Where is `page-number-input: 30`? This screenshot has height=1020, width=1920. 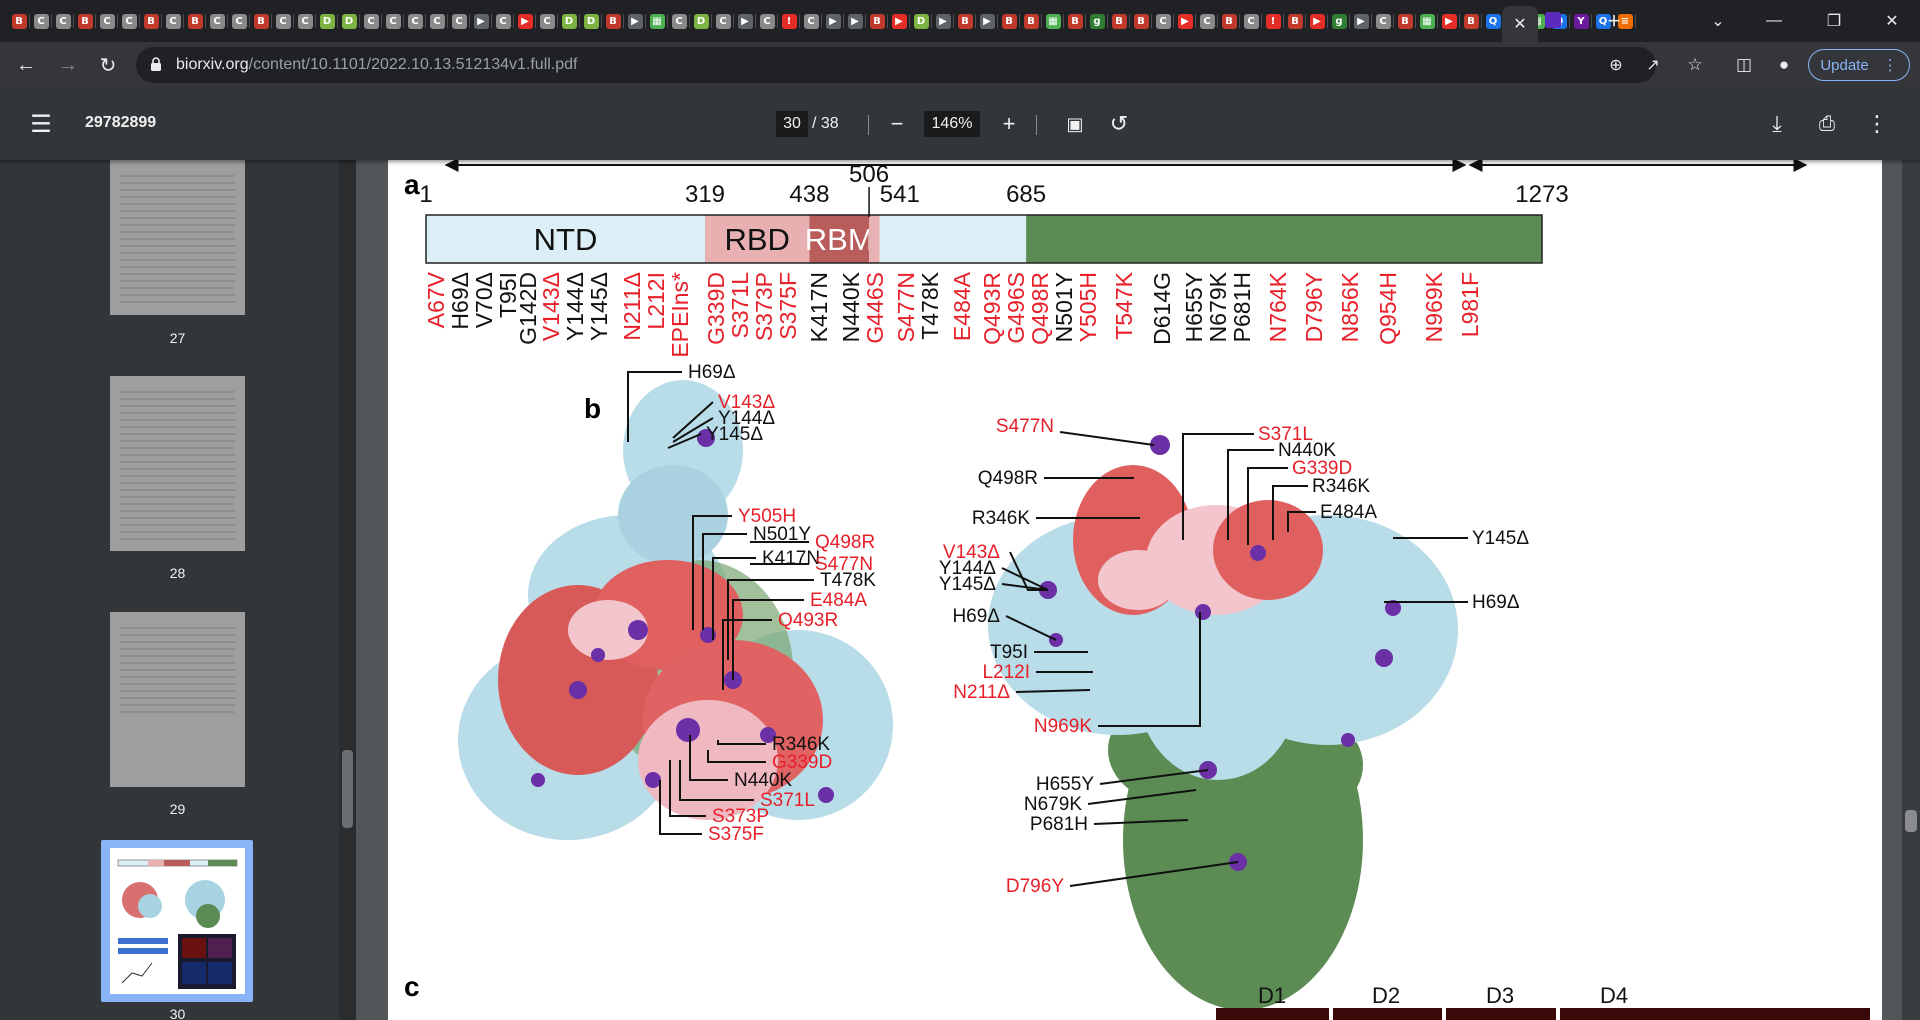 page-number-input: 30 is located at coordinates (792, 124).